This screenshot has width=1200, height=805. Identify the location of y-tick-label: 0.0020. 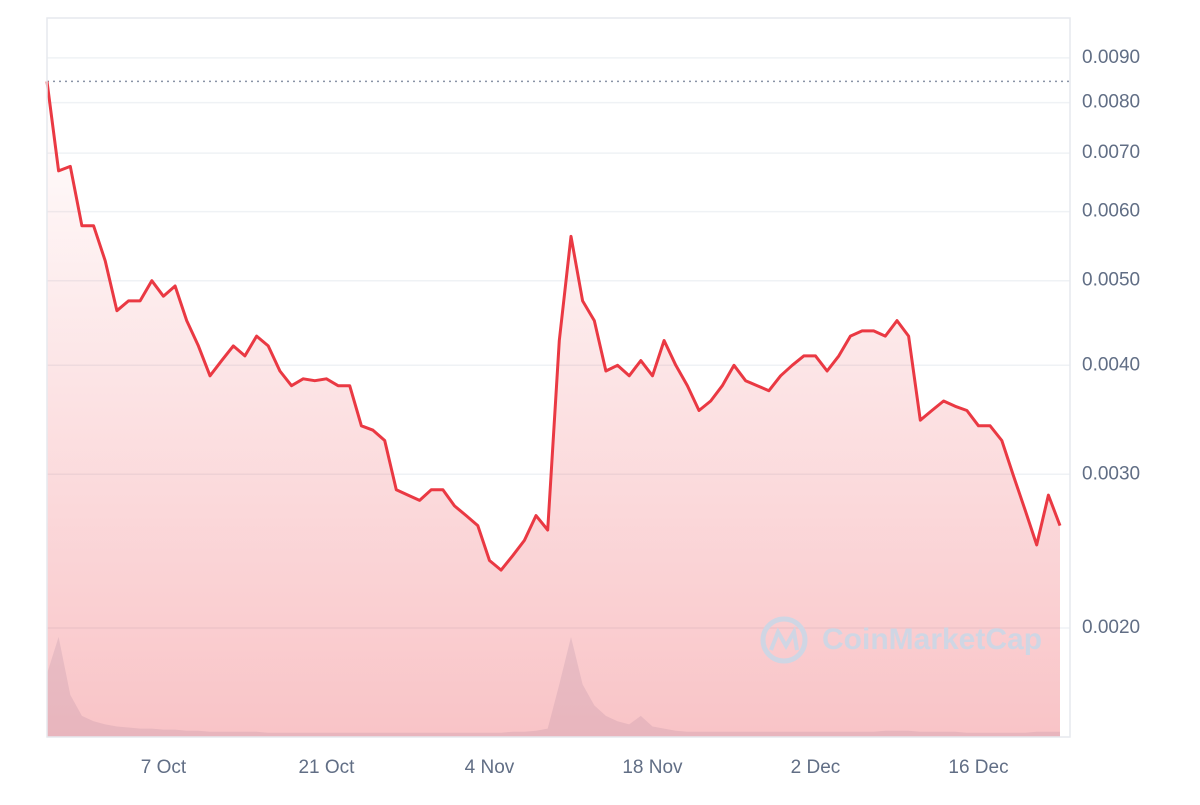
(1111, 627).